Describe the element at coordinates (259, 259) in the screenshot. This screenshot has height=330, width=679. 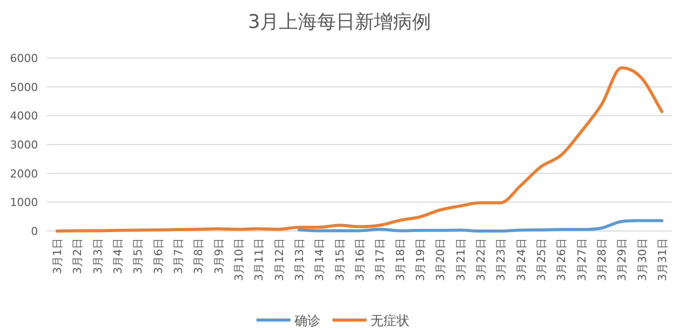
I see `x-tick-label: 3月11日` at that location.